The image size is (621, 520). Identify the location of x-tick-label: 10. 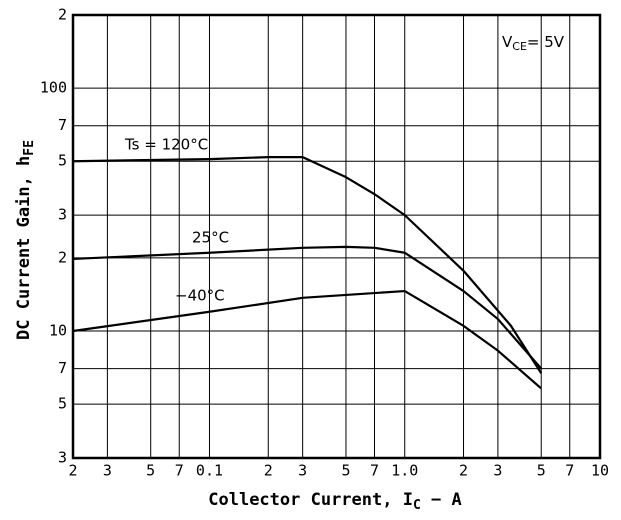
(600, 471).